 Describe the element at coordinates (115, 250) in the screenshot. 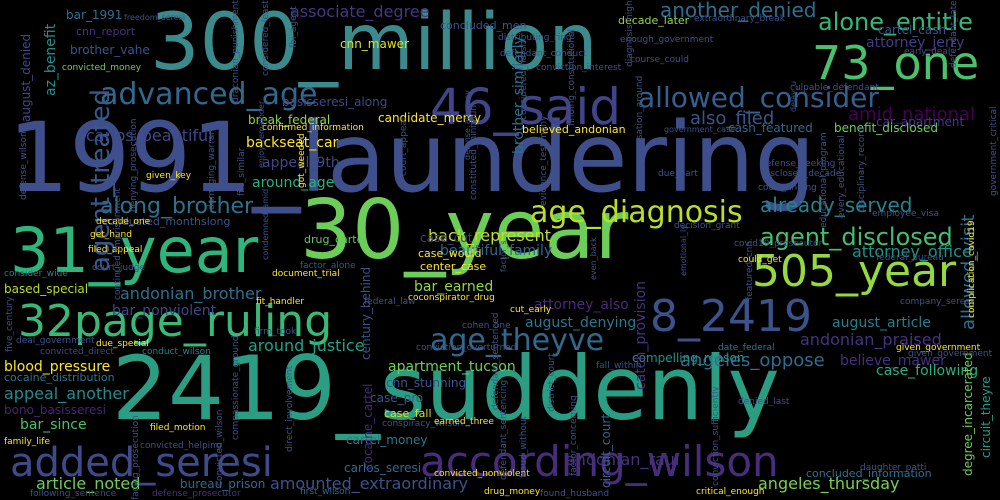

I see `word-filed-appeal: filed_appeal` at that location.